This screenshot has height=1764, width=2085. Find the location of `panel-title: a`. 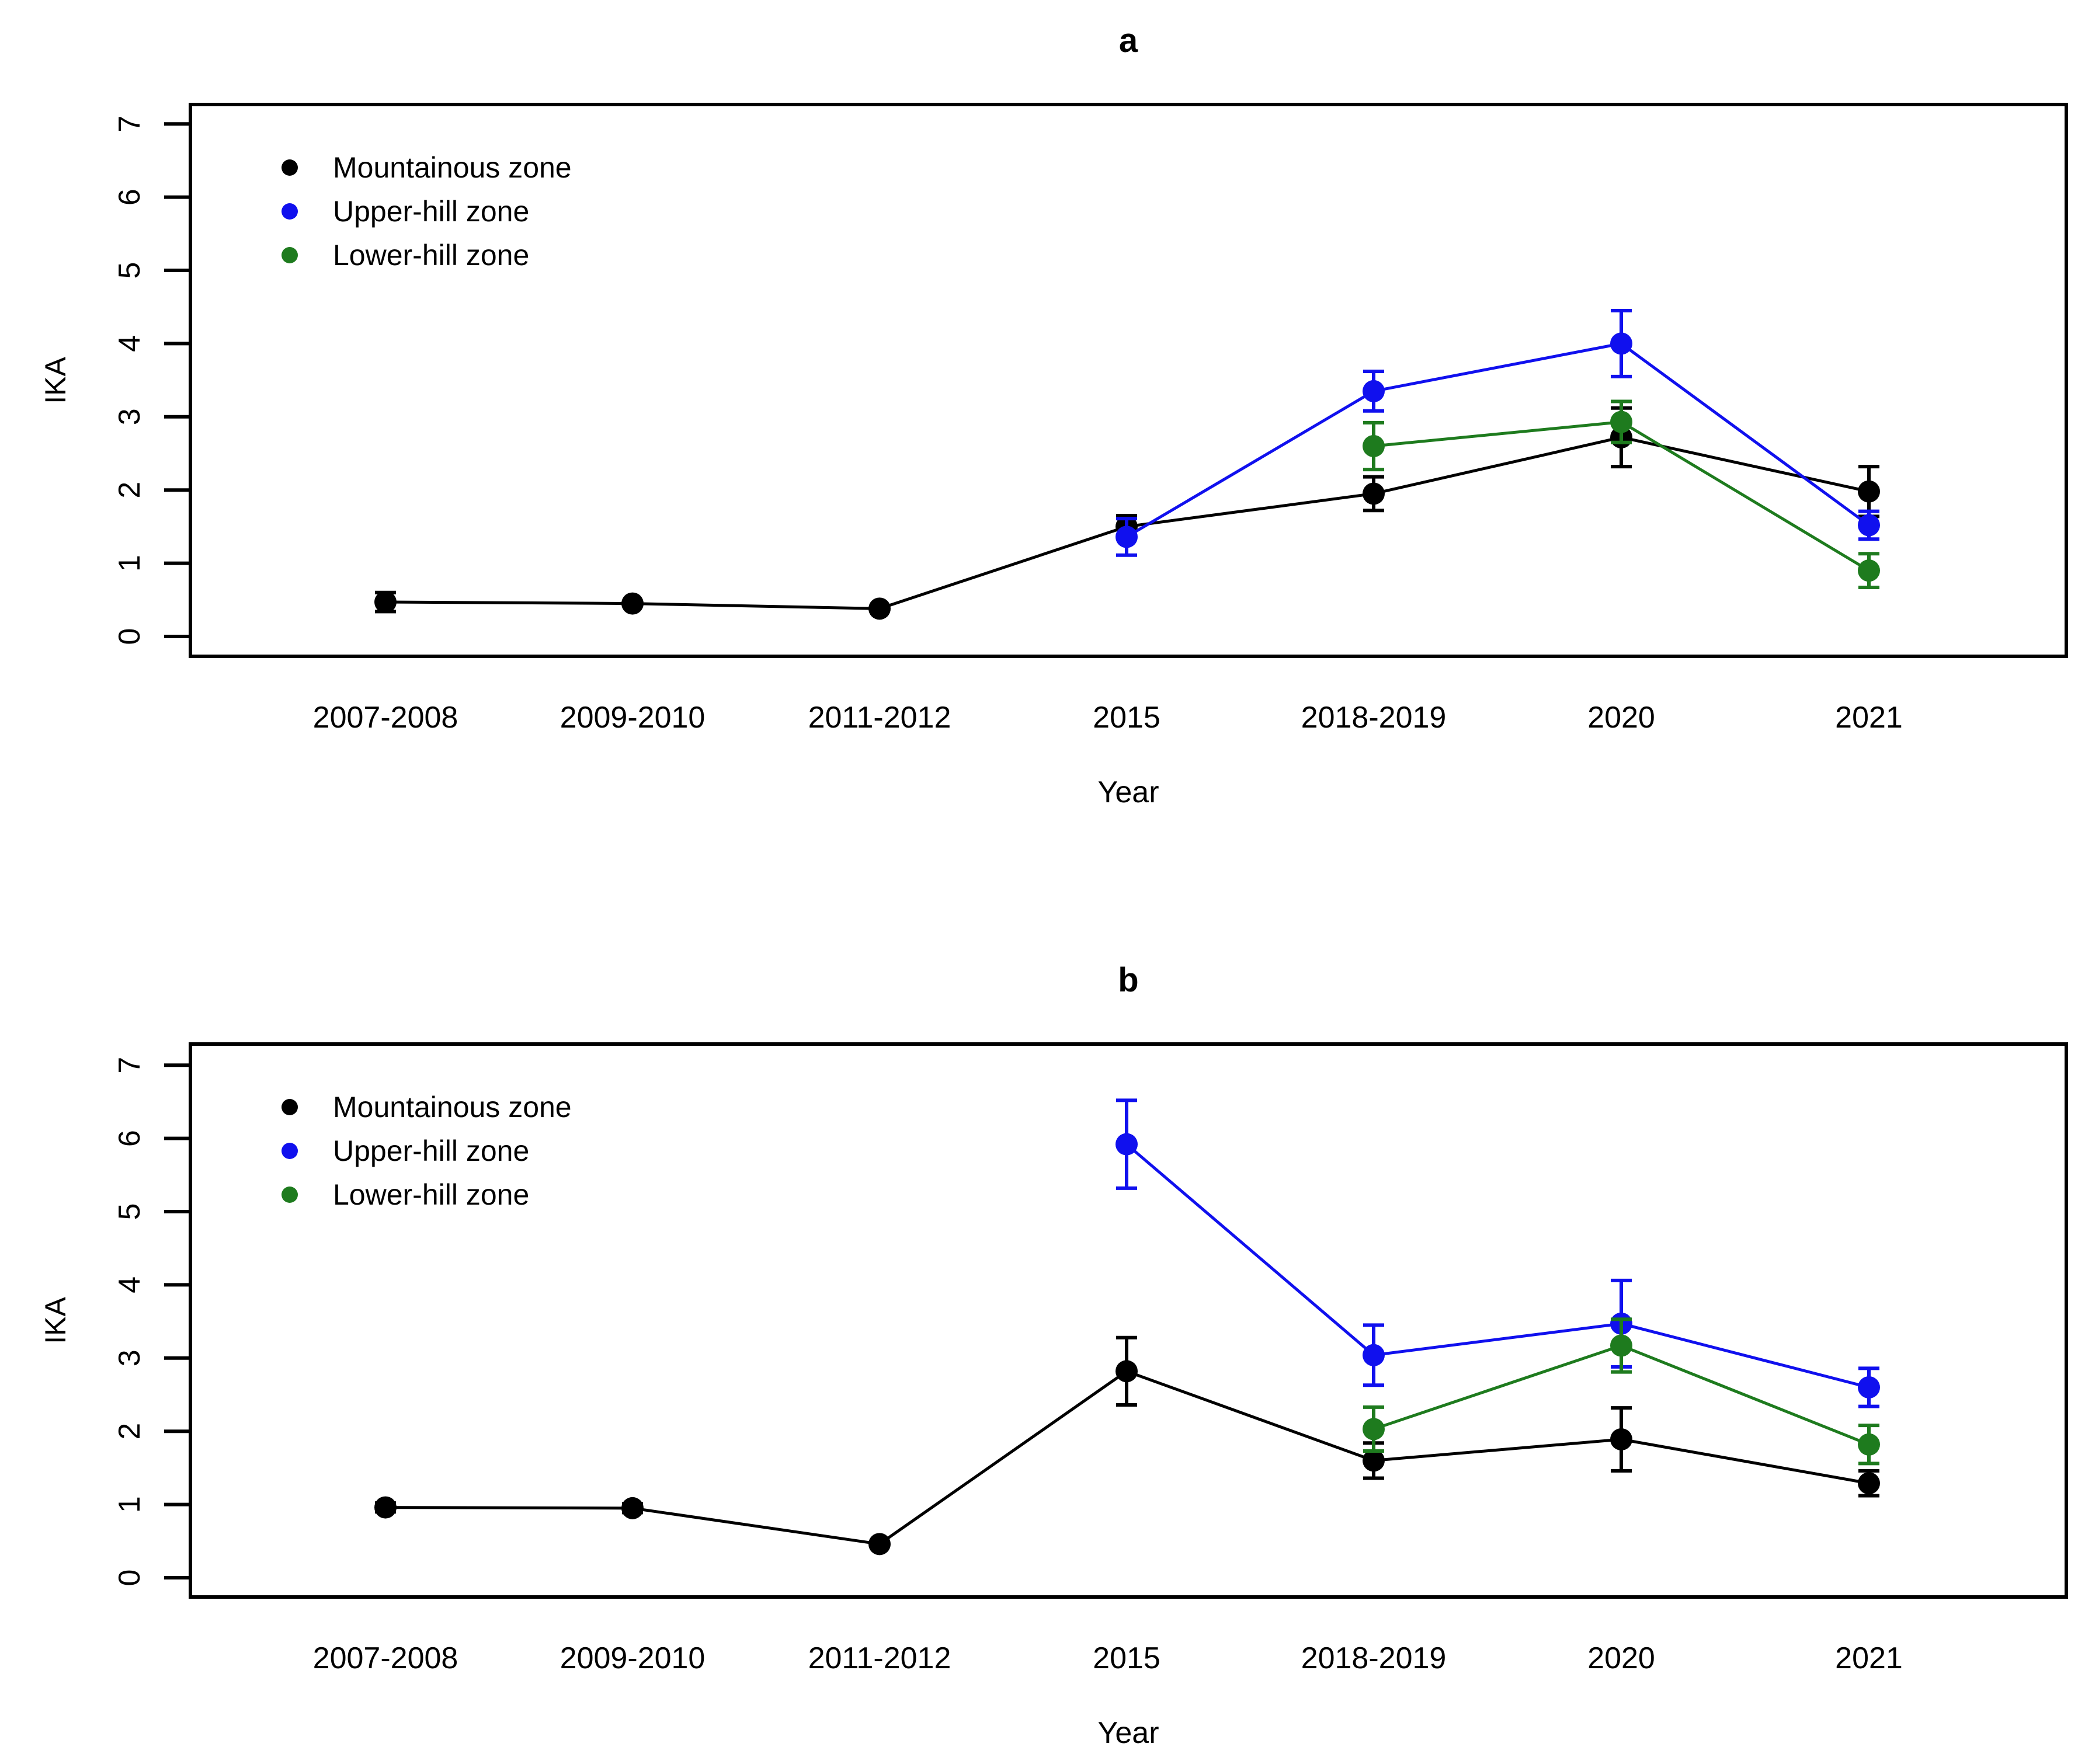

panel-title: a is located at coordinates (1129, 41).